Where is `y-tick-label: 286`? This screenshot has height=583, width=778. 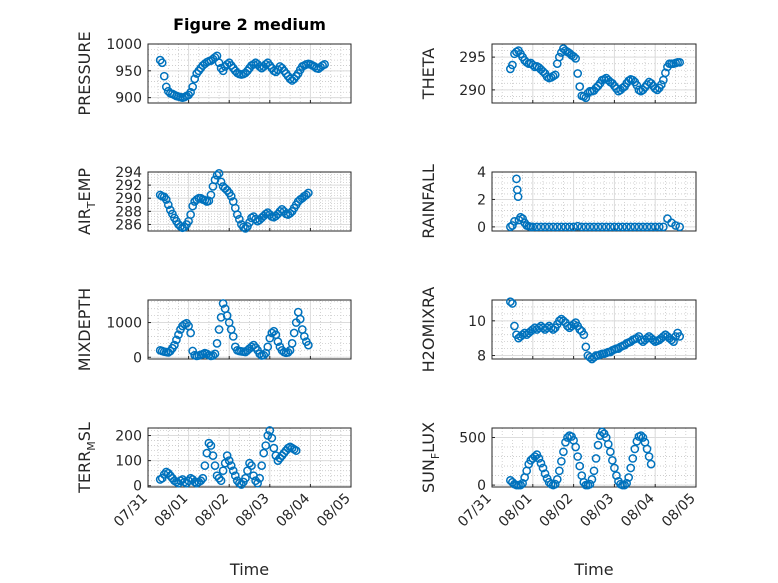 y-tick-label: 286 is located at coordinates (128, 225).